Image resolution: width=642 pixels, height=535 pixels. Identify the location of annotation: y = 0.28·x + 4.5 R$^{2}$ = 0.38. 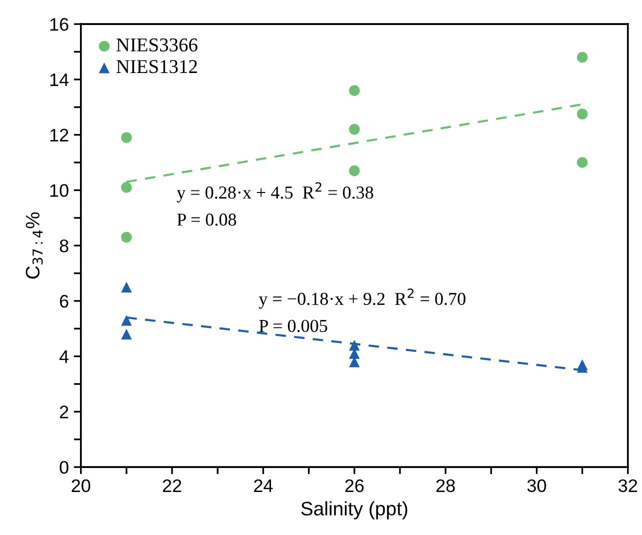
(275, 192).